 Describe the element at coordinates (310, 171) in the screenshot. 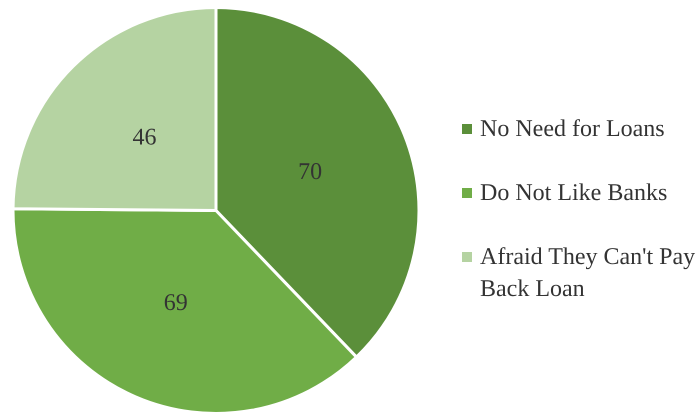

I see `data-label: 70` at that location.